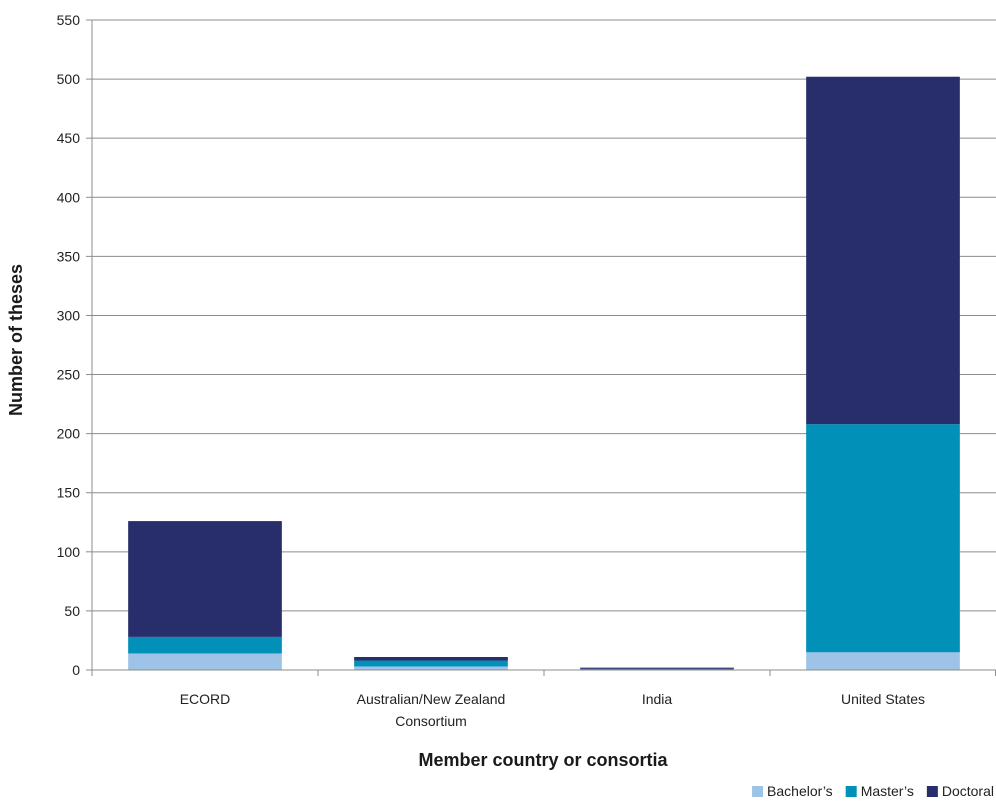 Image resolution: width=996 pixels, height=803 pixels. Describe the element at coordinates (883, 699) in the screenshot. I see `x-category-label: United States` at that location.